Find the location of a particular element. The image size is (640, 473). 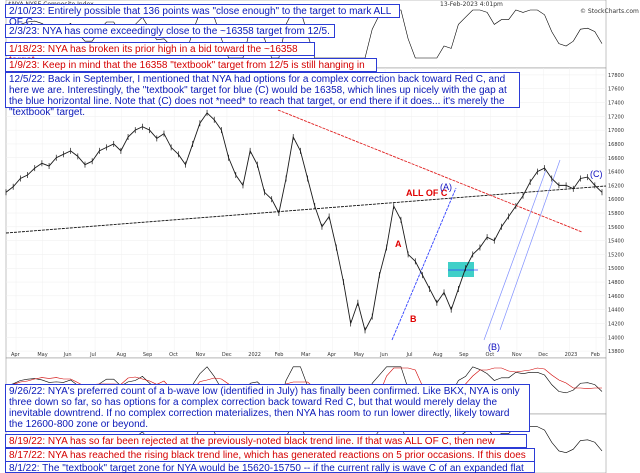

wave-label-a-blue: (A) is located at coordinates (446, 187).